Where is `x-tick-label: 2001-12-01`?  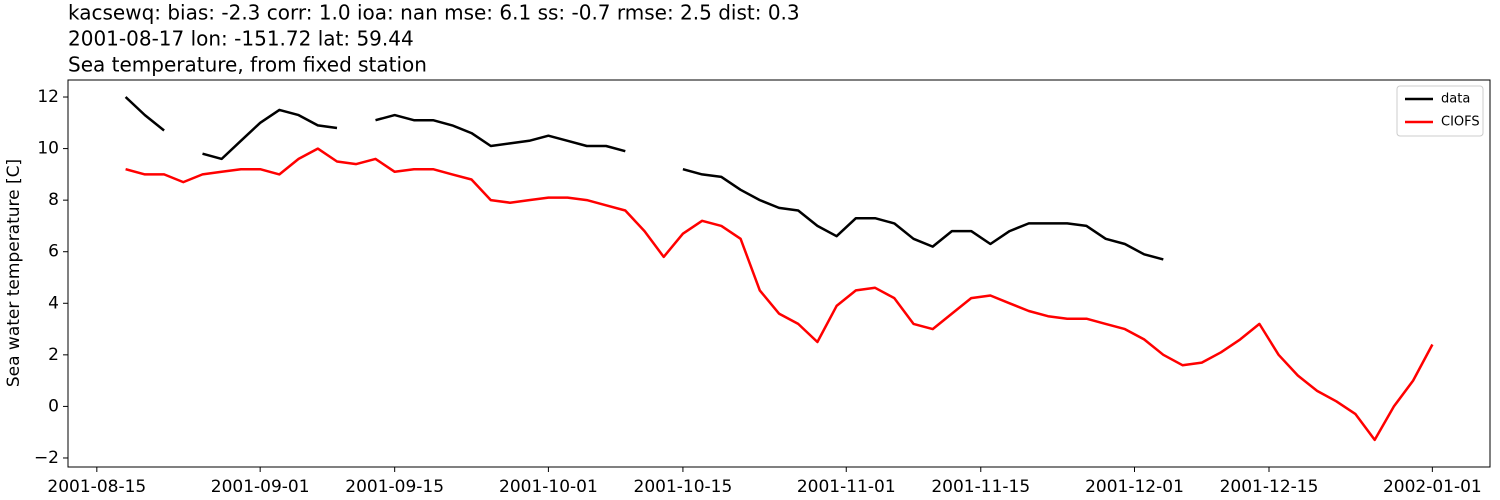 x-tick-label: 2001-12-01 is located at coordinates (1134, 487).